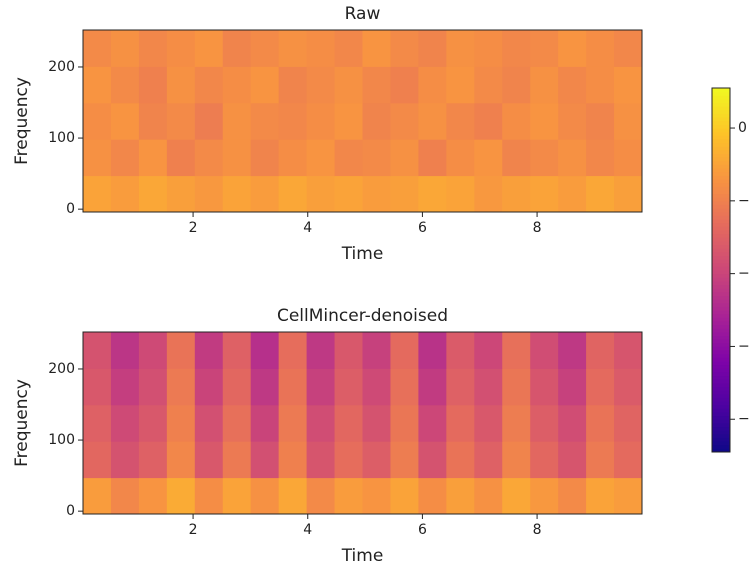 Image resolution: width=750 pixels, height=570 pixels. What do you see at coordinates (537, 530) in the screenshot?
I see `x-tick-label: 8` at bounding box center [537, 530].